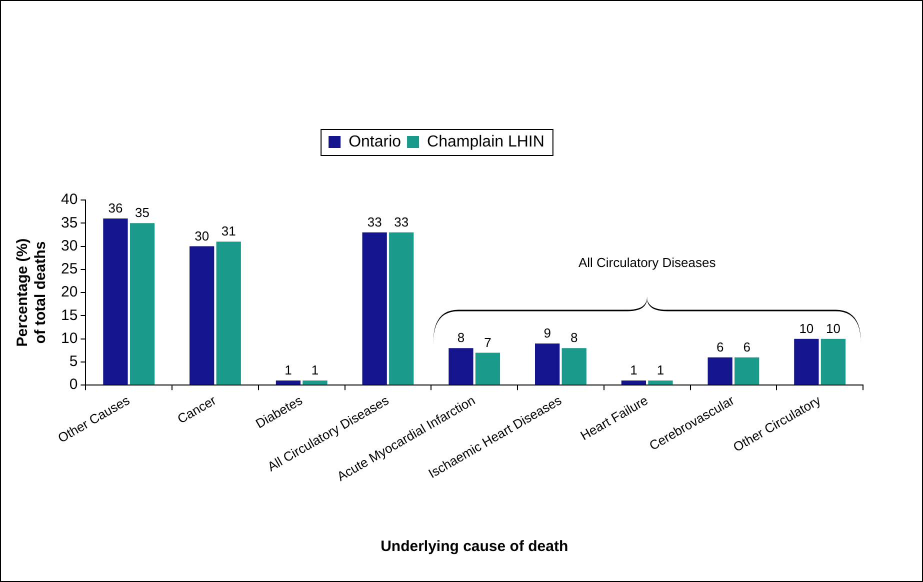  Describe the element at coordinates (115, 208) in the screenshot. I see `data-label: 36` at that location.